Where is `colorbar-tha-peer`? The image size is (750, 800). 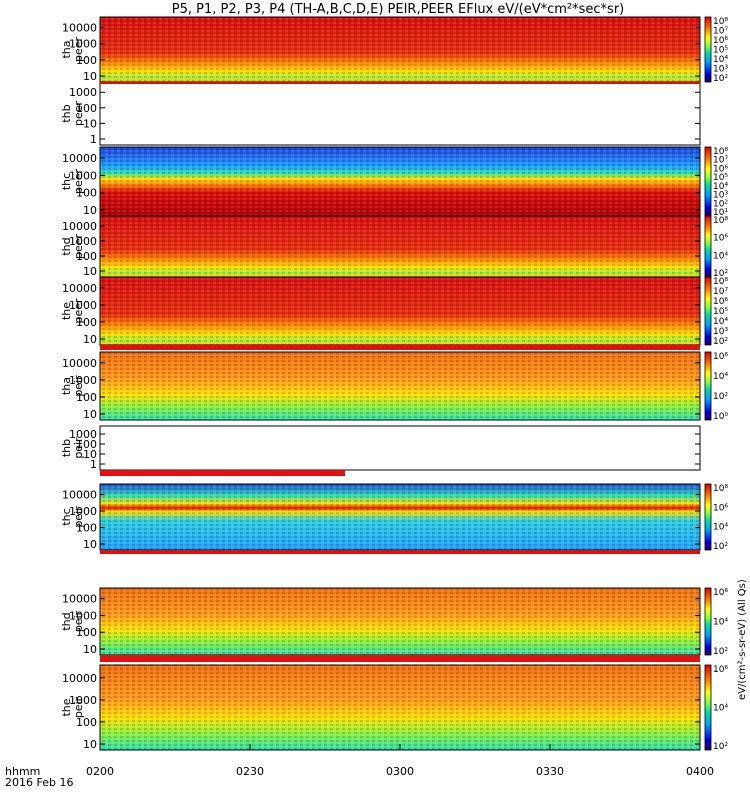
colorbar-tha-peer is located at coordinates (708, 49).